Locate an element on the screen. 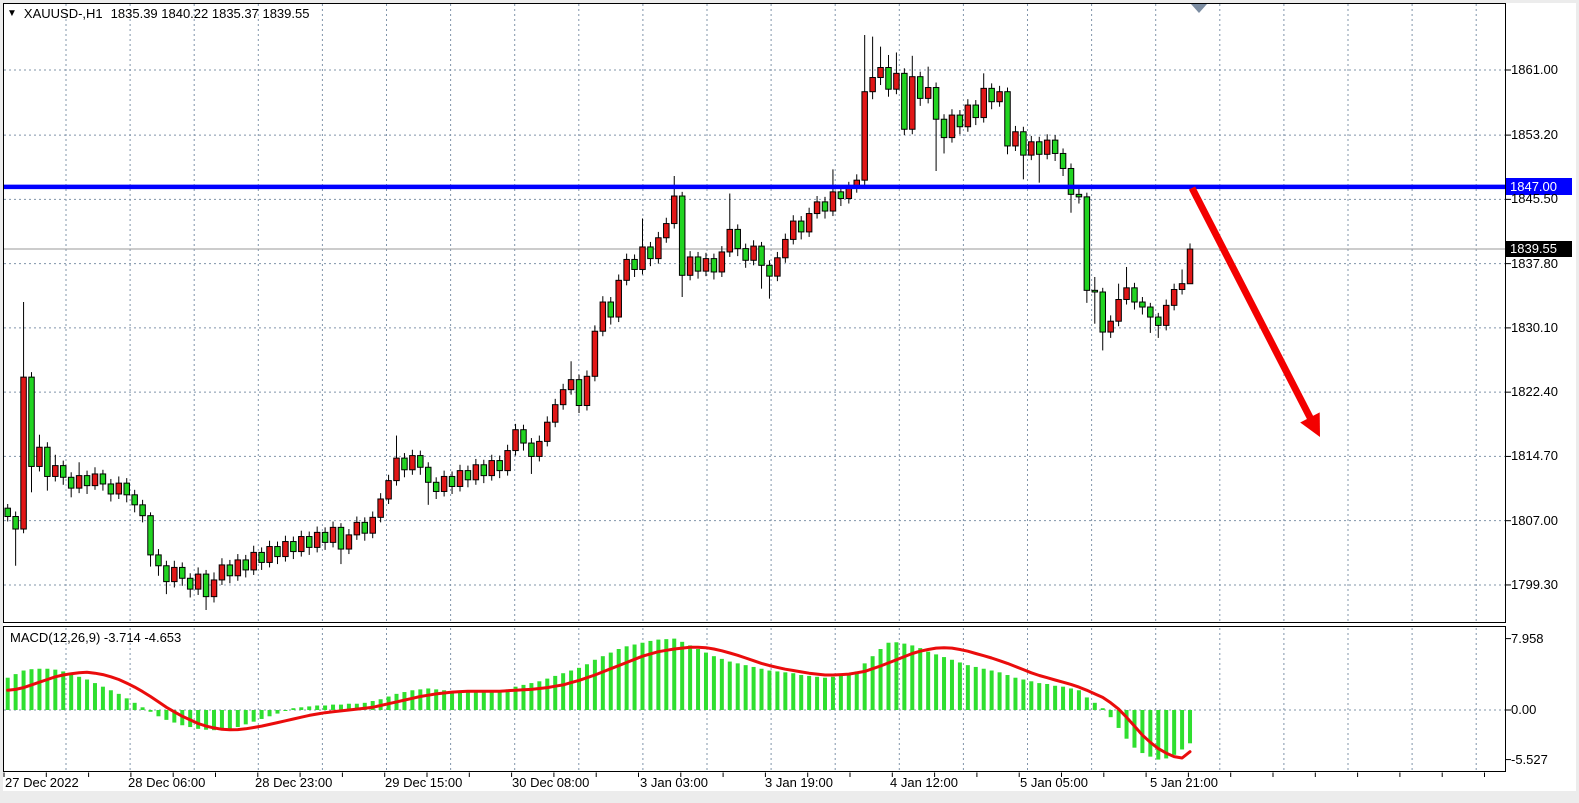 The width and height of the screenshot is (1579, 803). time-axis is located at coordinates (754, 782).